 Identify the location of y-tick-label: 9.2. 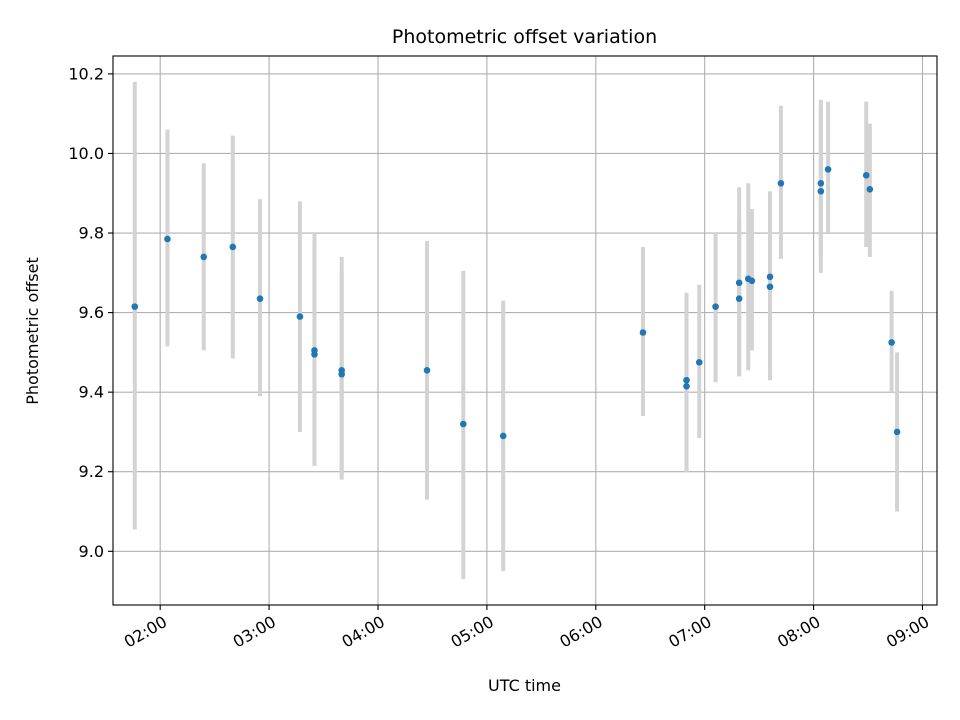
(91, 471).